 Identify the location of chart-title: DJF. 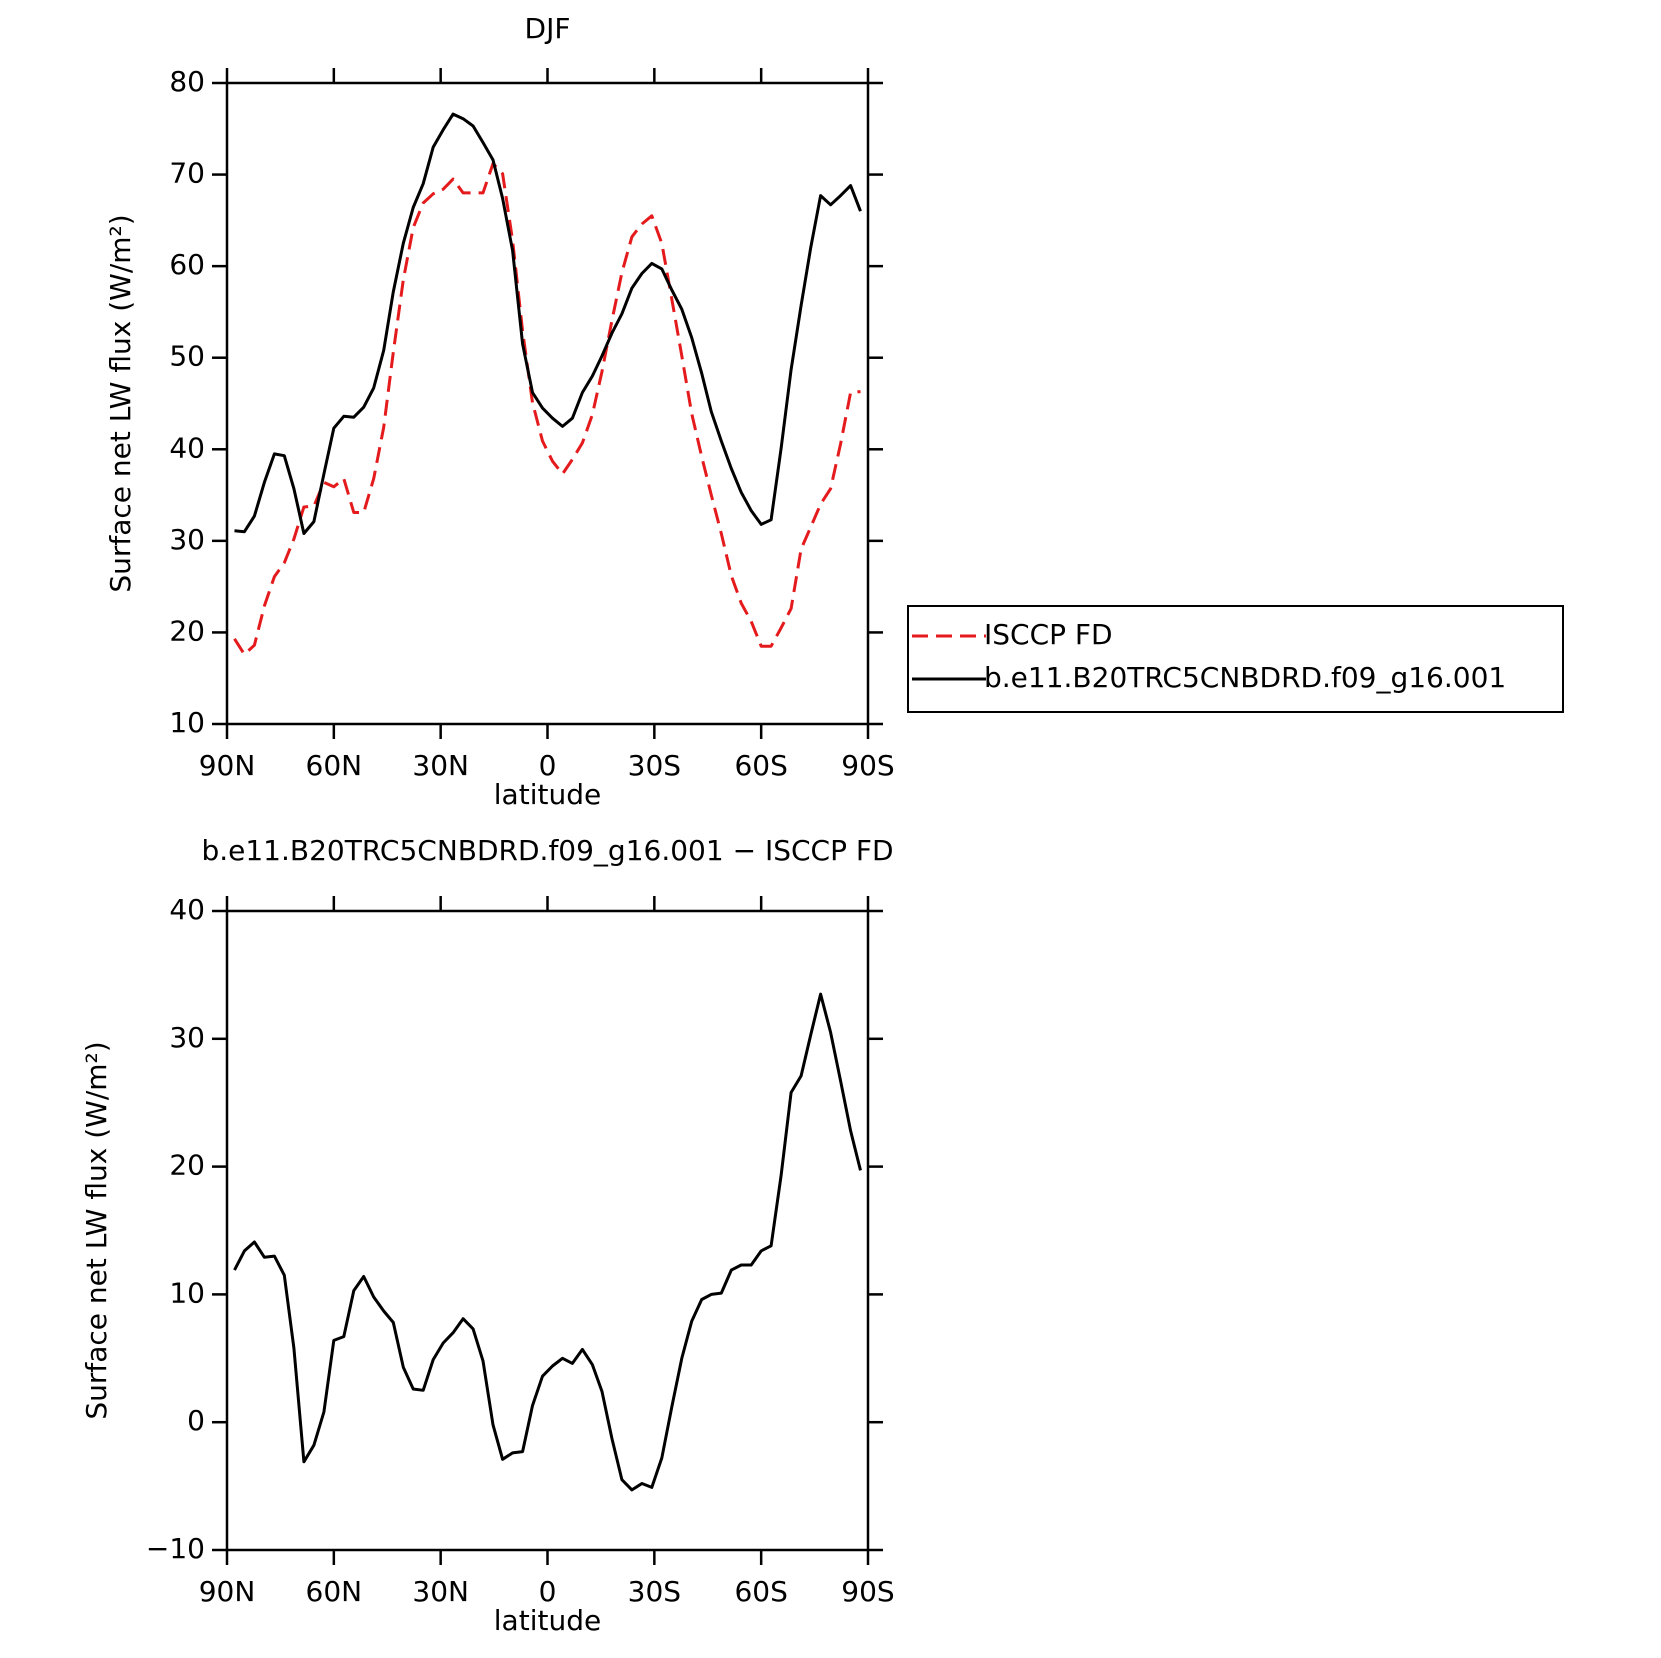
(548, 28).